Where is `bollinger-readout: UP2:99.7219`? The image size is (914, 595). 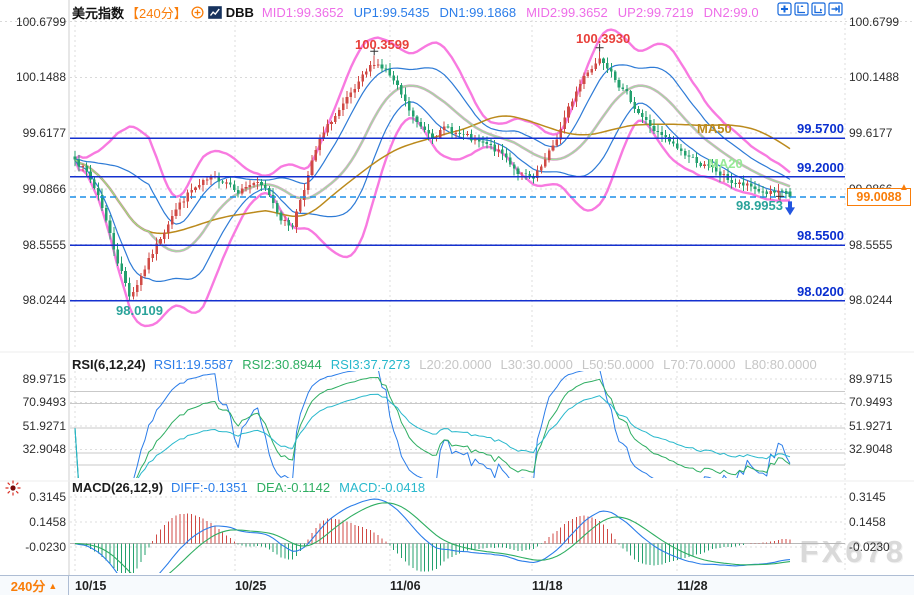 bollinger-readout: UP2:99.7219 is located at coordinates (655, 12).